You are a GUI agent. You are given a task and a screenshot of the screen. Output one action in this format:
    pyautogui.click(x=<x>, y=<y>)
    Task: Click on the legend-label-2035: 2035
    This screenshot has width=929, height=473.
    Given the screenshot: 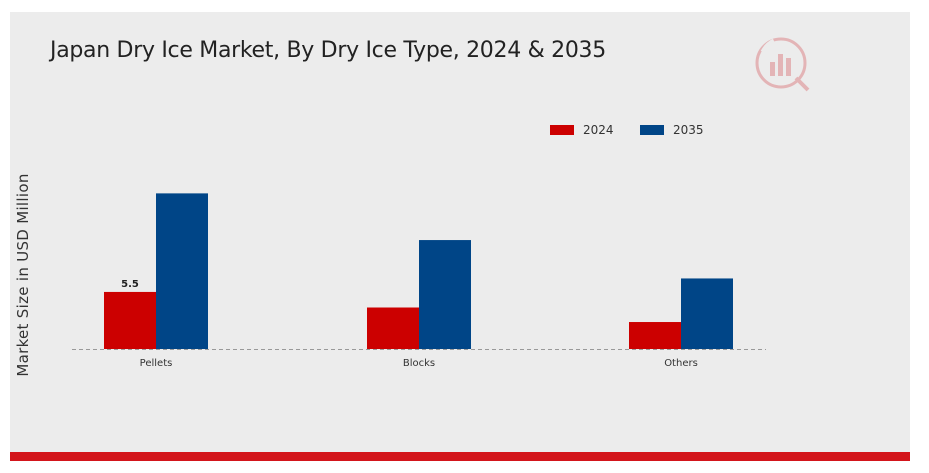 What is the action you would take?
    pyautogui.click(x=688, y=130)
    